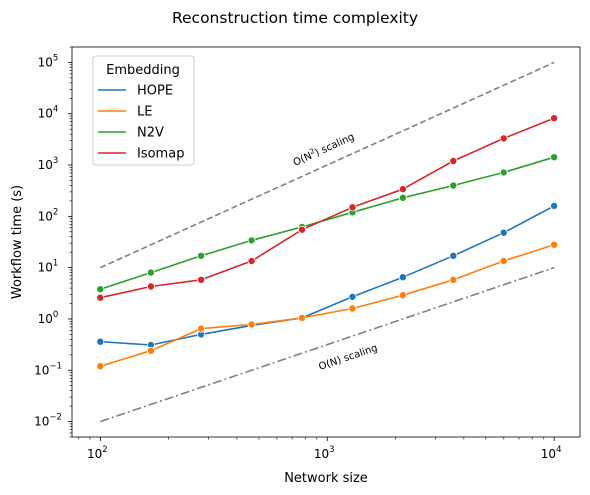 This screenshot has width=590, height=495. I want to click on chart-title: Reconstruction time complexity, so click(295, 18).